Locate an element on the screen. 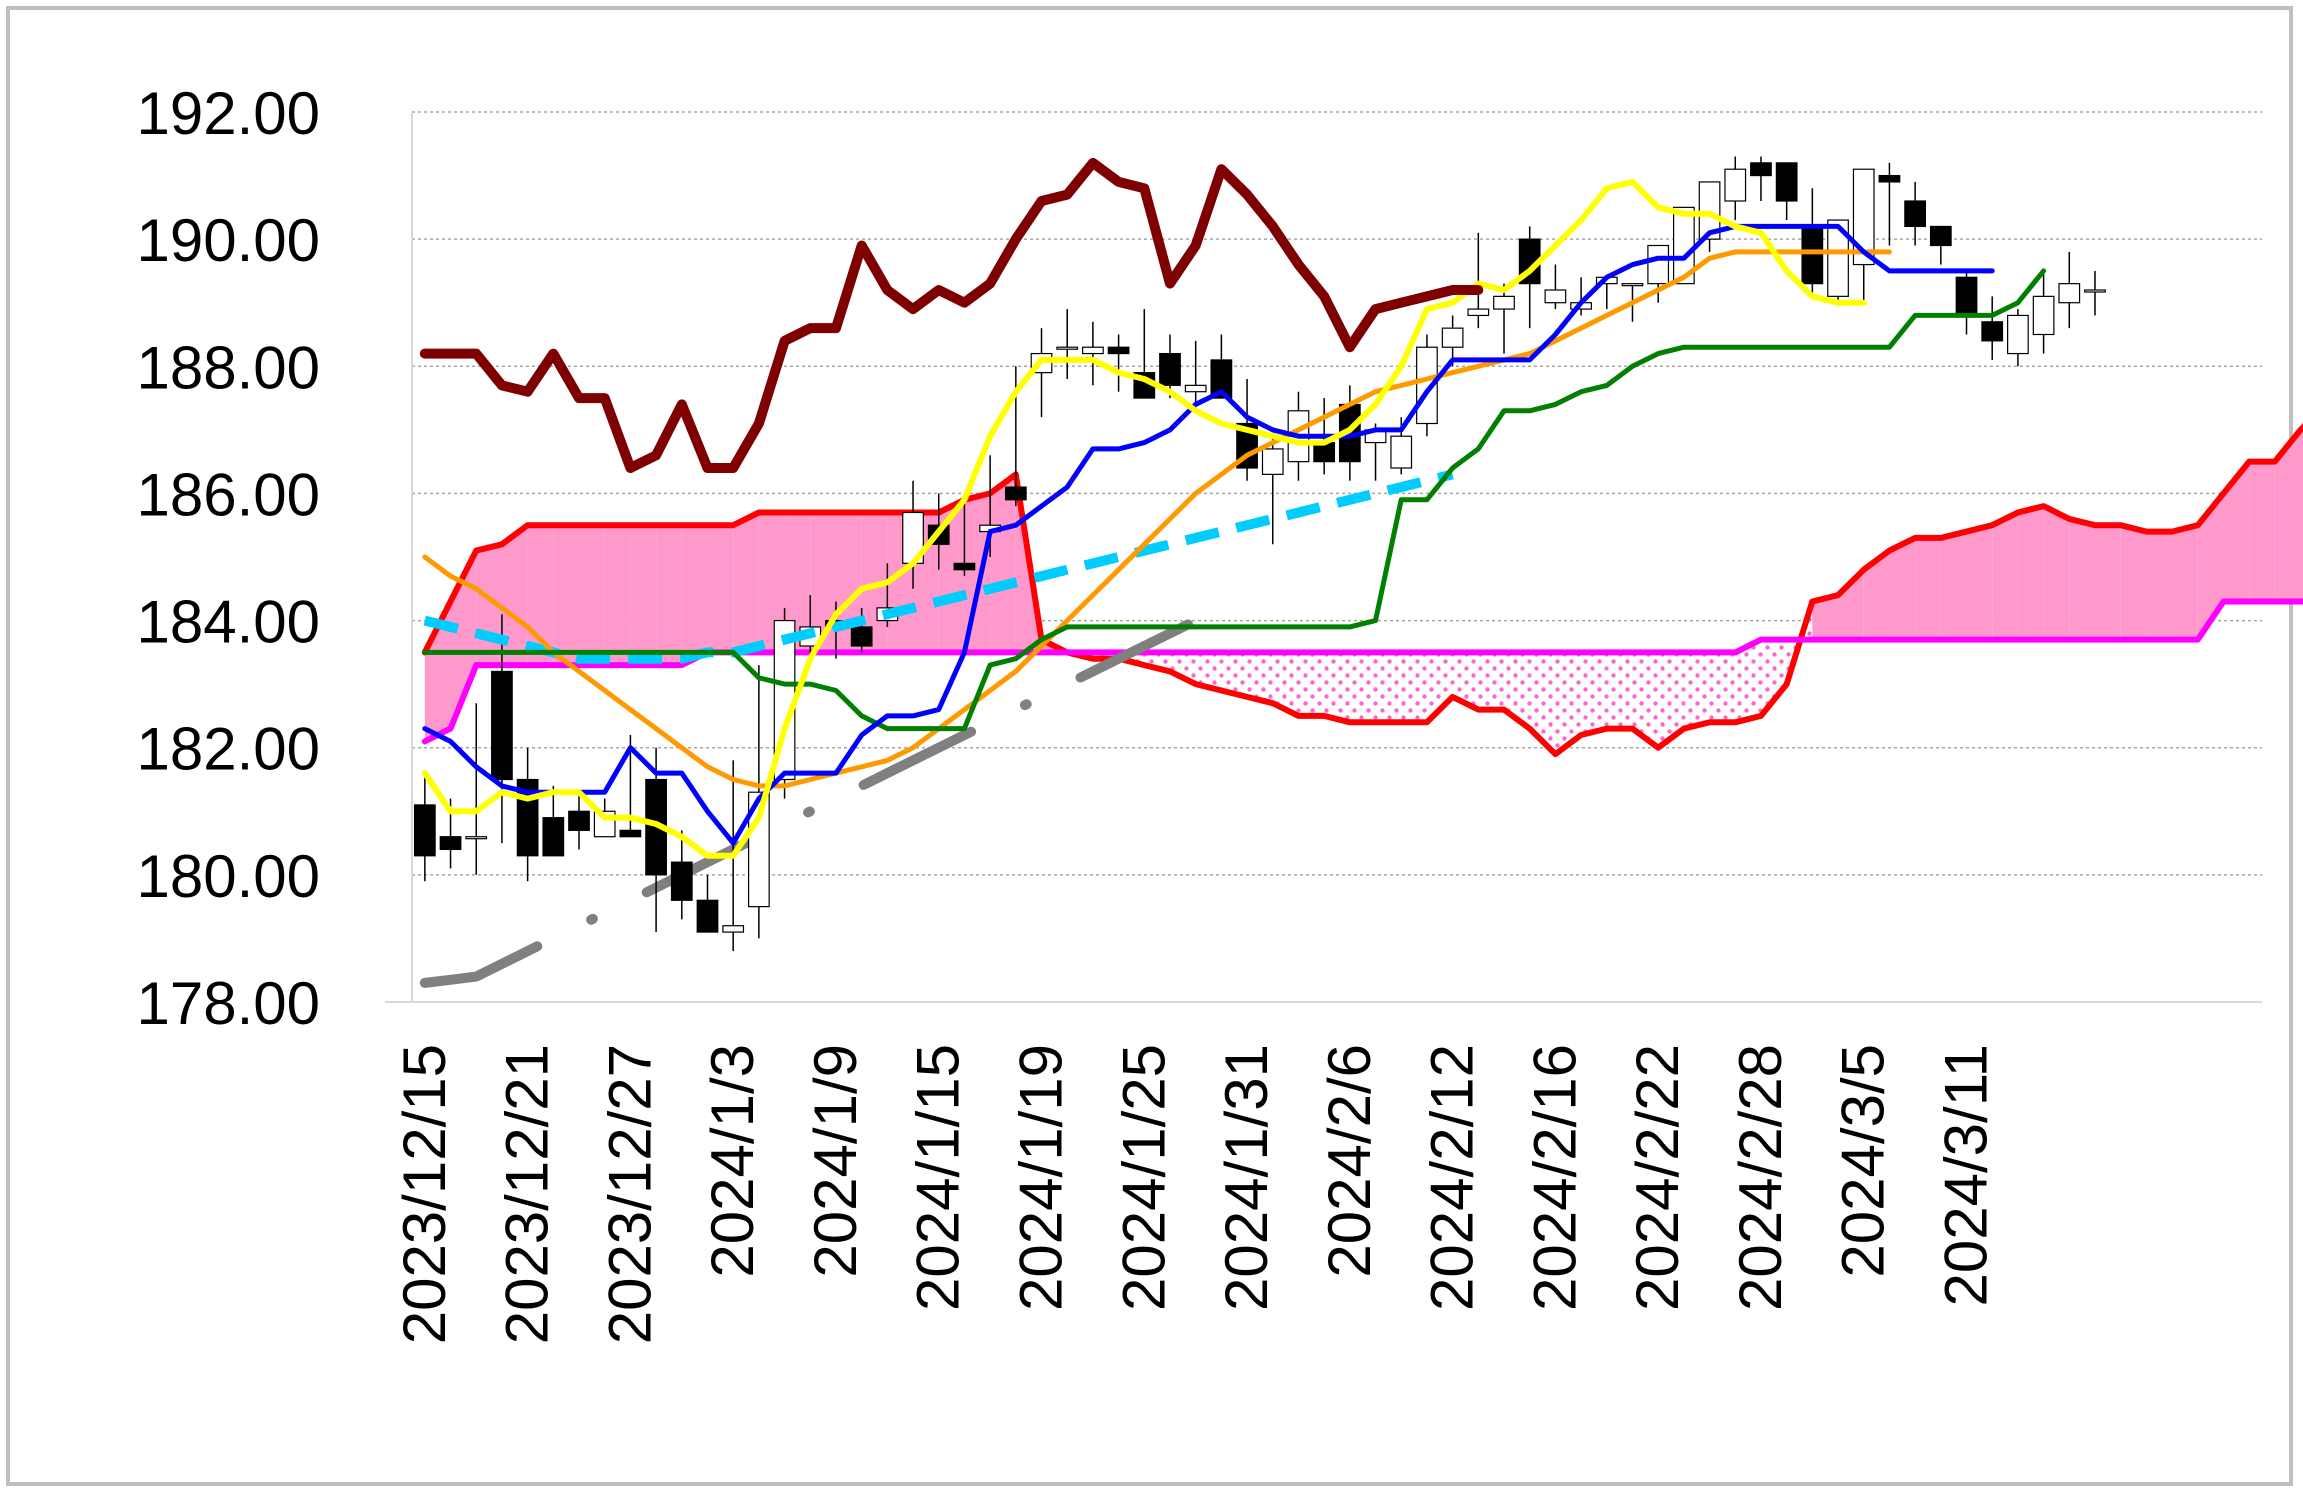 This screenshot has width=2303, height=1496. x-tick-label: 2024/2/16 is located at coordinates (1554, 1177).